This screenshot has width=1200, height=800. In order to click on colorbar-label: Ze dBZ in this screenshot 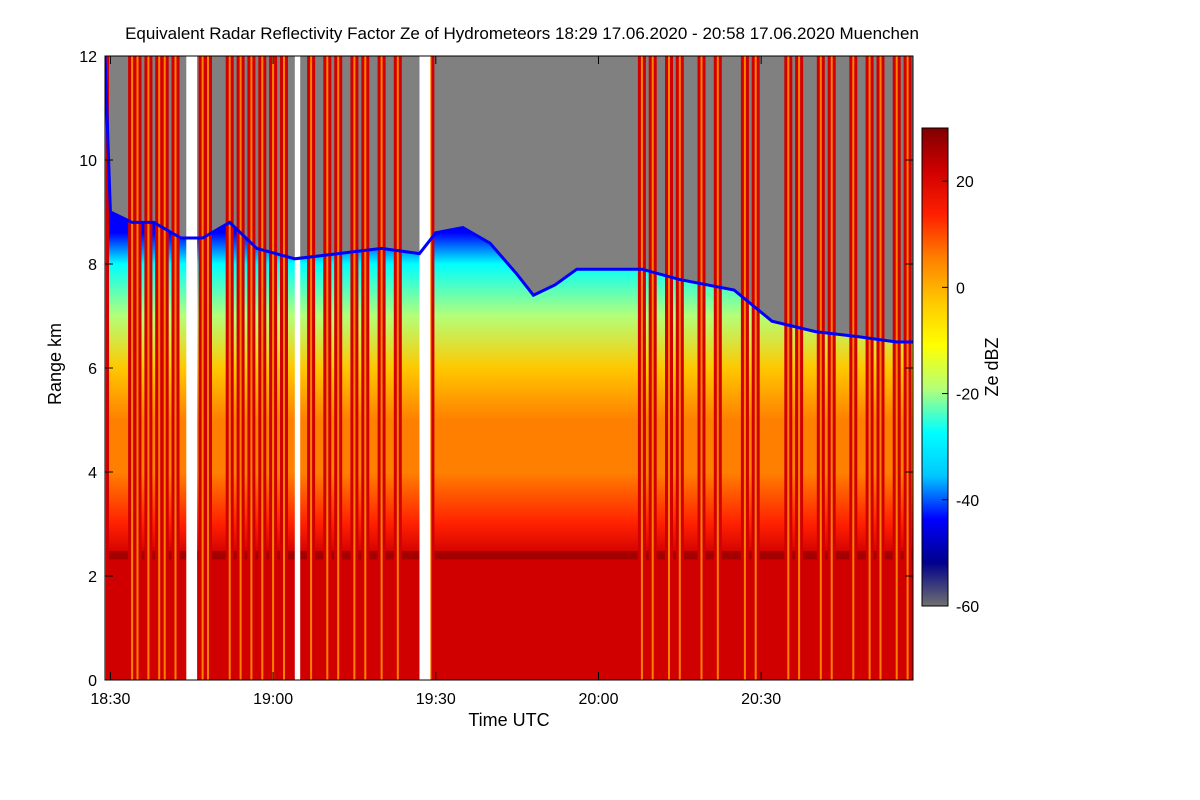, I will do `click(992, 366)`.